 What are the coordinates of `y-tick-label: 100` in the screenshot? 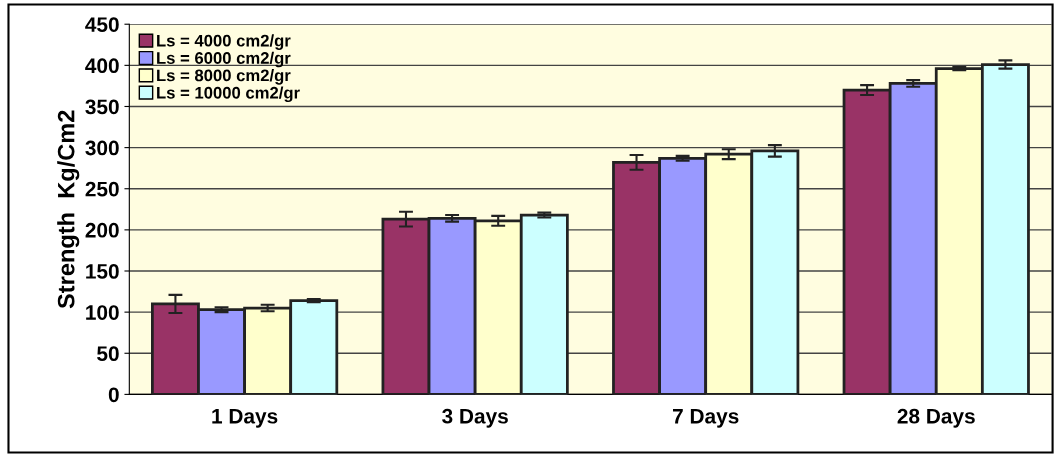 It's located at (102, 312).